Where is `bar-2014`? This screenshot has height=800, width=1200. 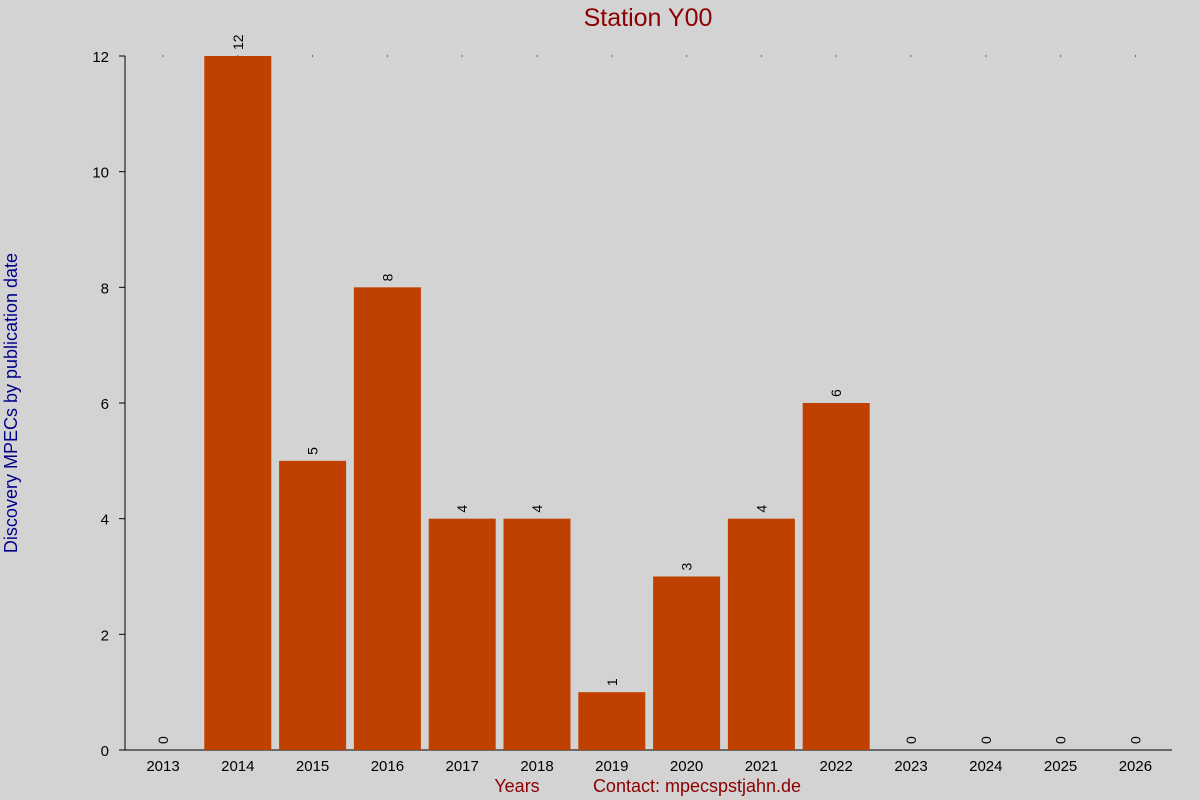 bar-2014 is located at coordinates (238, 403).